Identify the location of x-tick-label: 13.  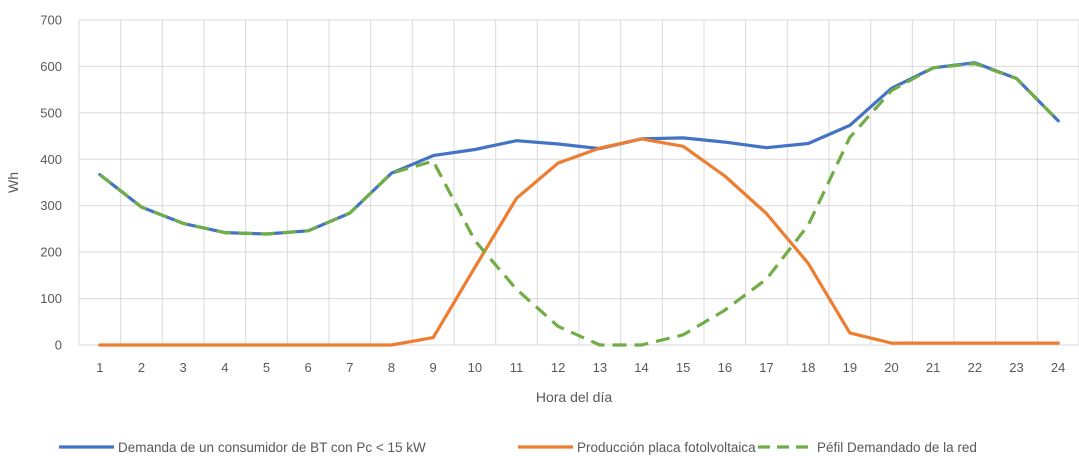
(600, 367).